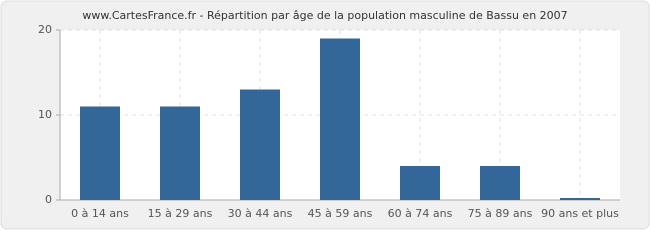 This screenshot has width=650, height=240. What do you see at coordinates (100, 213) in the screenshot?
I see `x-tick-label: 0 à 14 ans` at bounding box center [100, 213].